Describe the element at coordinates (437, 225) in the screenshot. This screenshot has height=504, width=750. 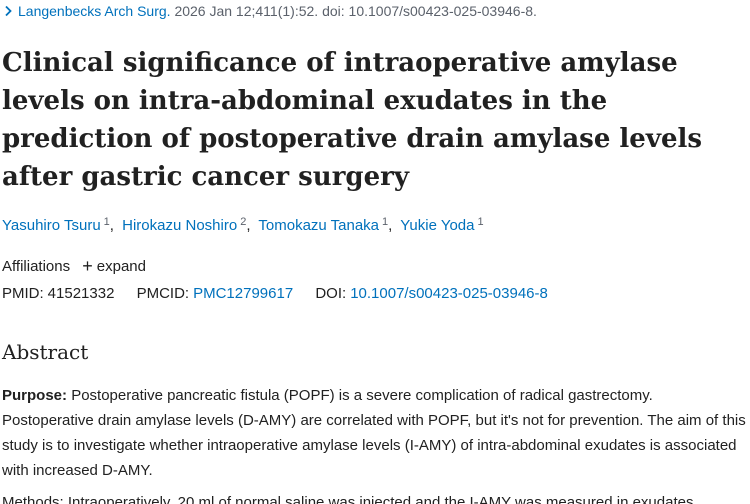
I see `author-link: Yukie Yoda` at that location.